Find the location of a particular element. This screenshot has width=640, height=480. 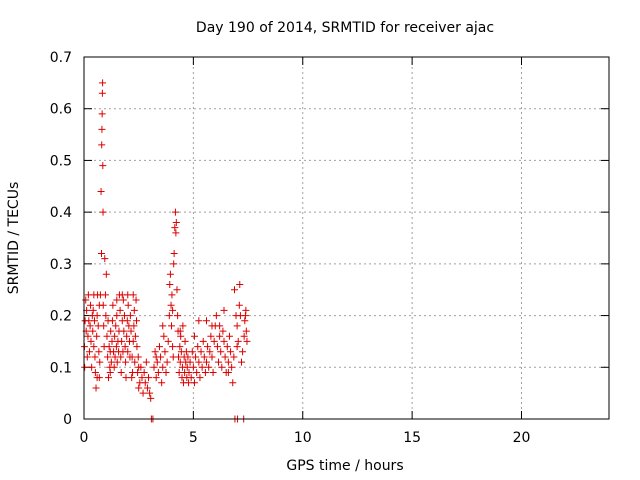

y-tick-label: 0.6 is located at coordinates (61, 110).